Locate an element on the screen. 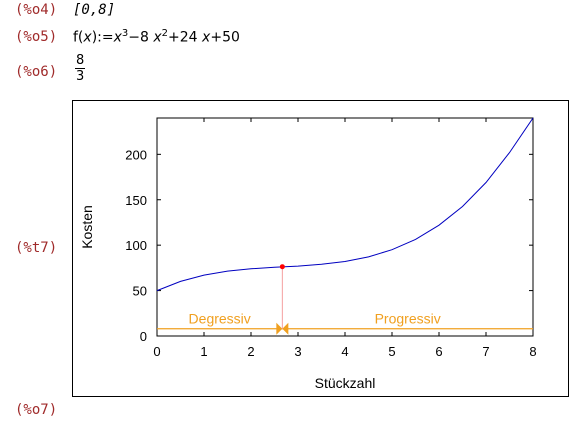  x-tick-label: 5 is located at coordinates (391, 351).